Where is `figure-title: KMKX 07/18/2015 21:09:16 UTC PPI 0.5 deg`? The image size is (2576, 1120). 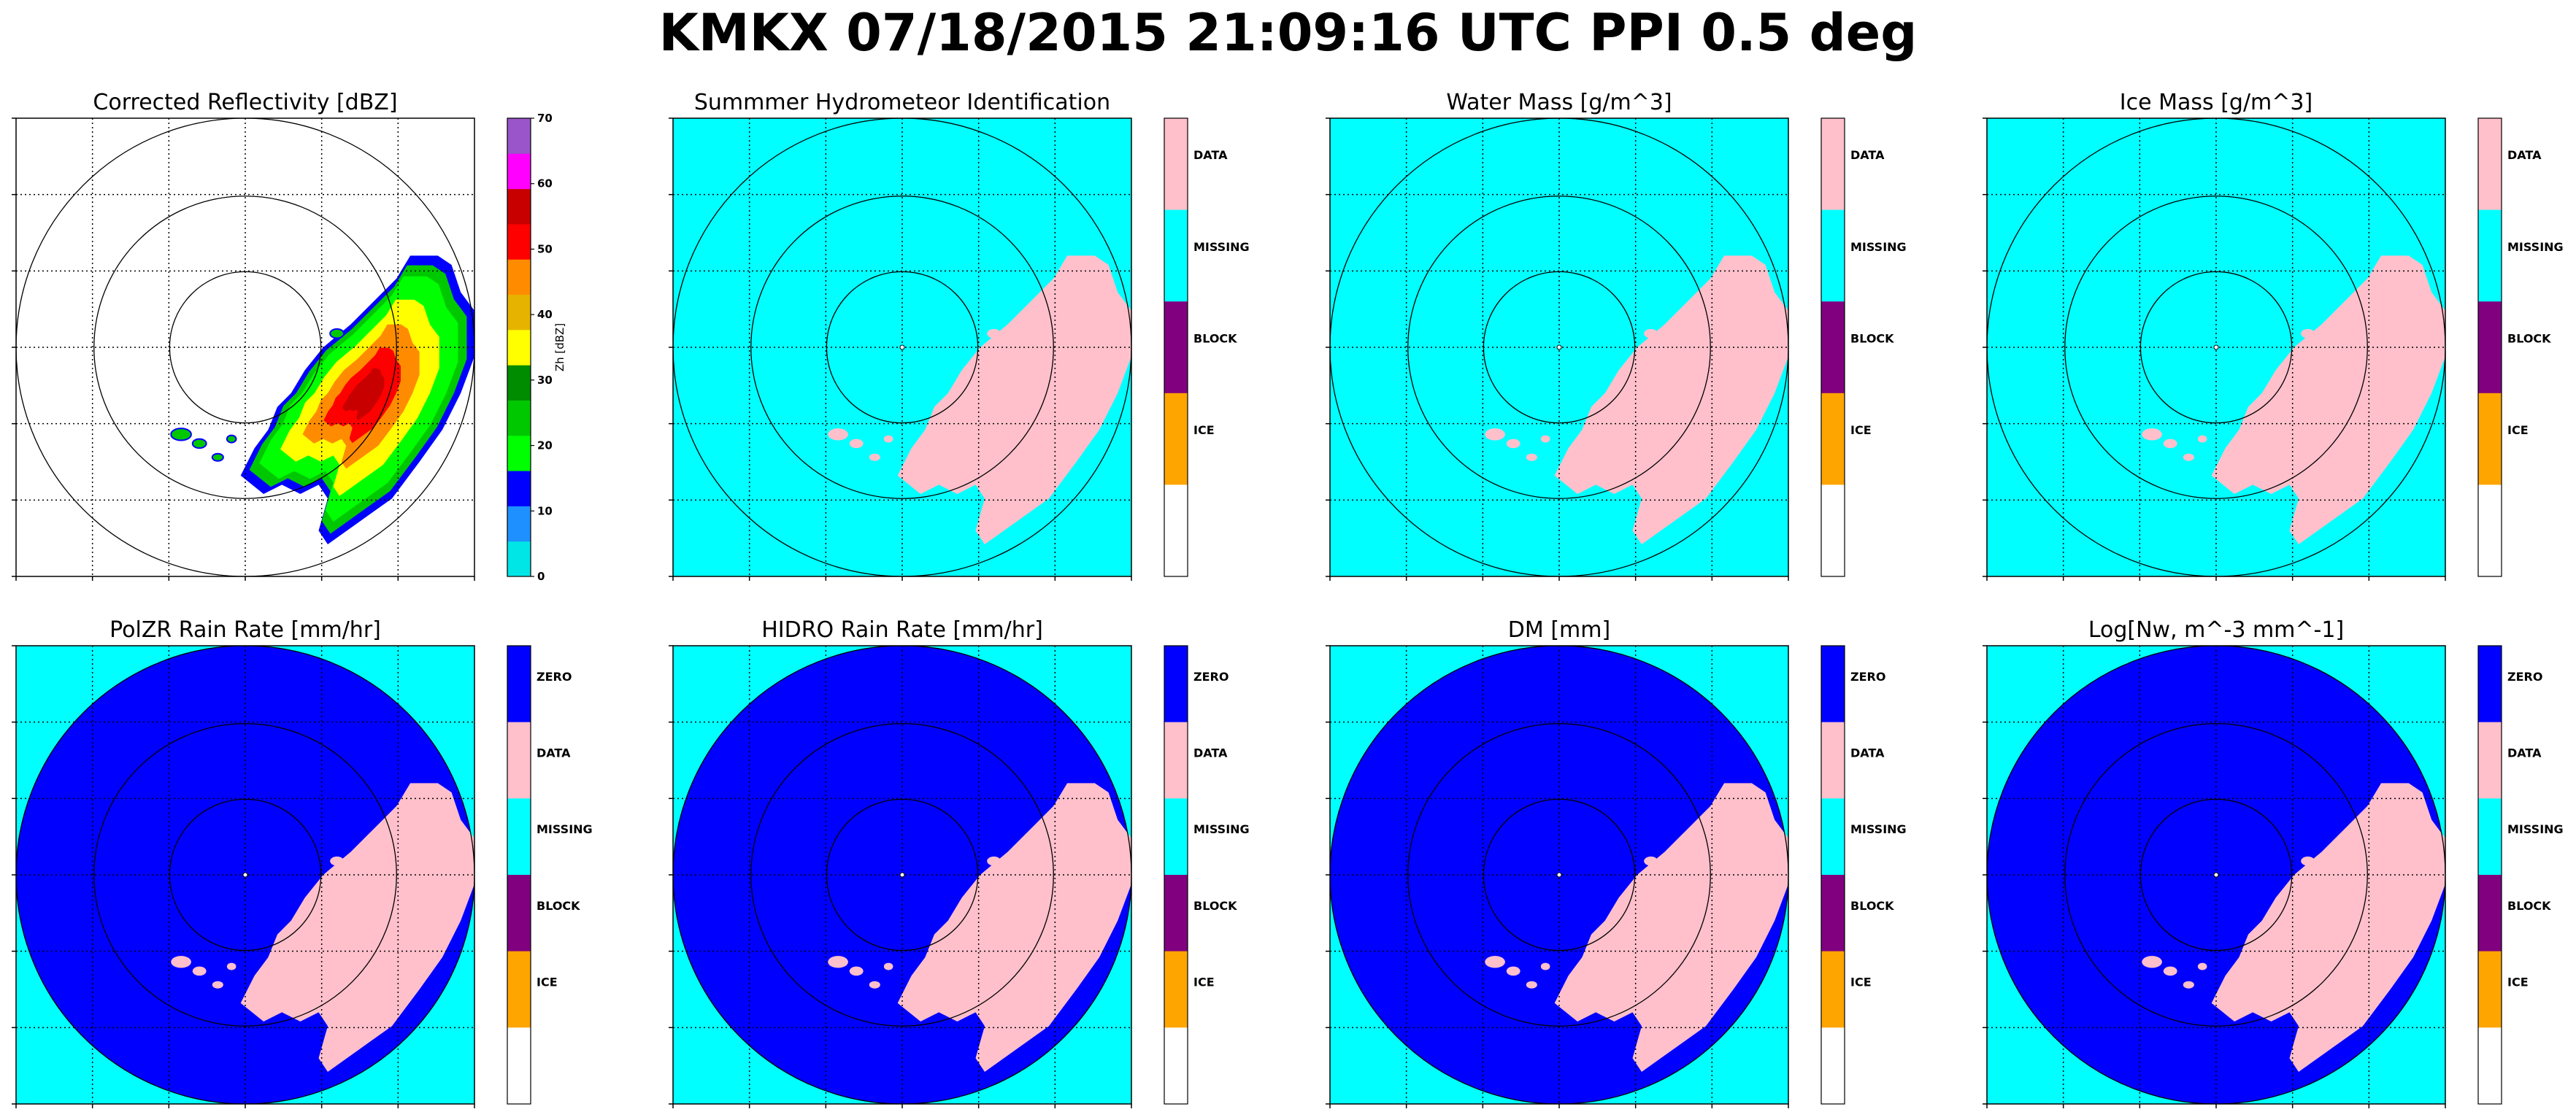
figure-title: KMKX 07/18/2015 21:09:16 UTC PPI 0.5 deg is located at coordinates (1288, 33).